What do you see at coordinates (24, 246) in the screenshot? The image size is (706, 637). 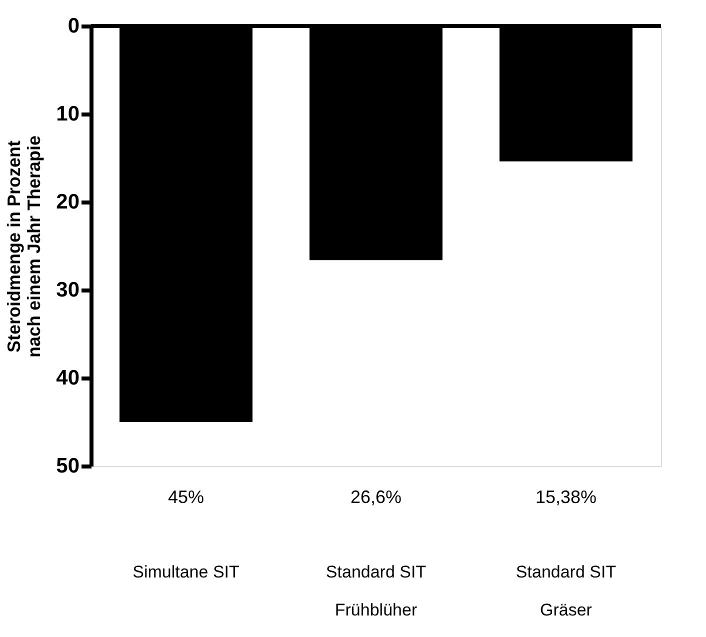 I see `y-axis-title: Steroidmenge in Prozent nach einem Jahr Therapie` at bounding box center [24, 246].